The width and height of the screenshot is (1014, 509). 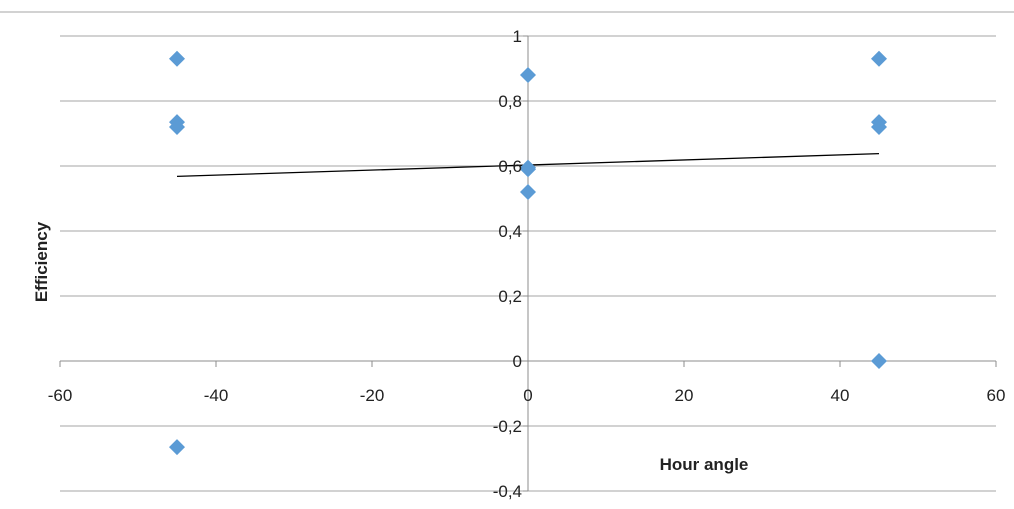 I want to click on x-tick-label: 0, so click(x=527, y=395).